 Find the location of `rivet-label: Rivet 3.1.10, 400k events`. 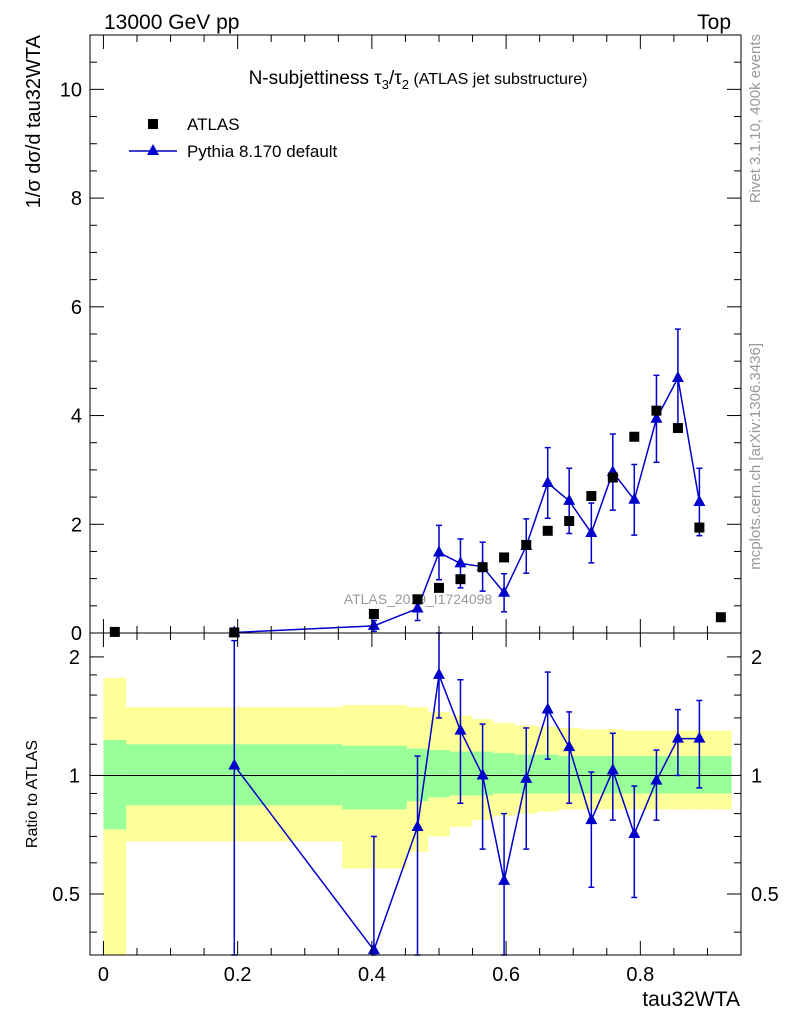

rivet-label: Rivet 3.1.10, 400k events is located at coordinates (755, 118).